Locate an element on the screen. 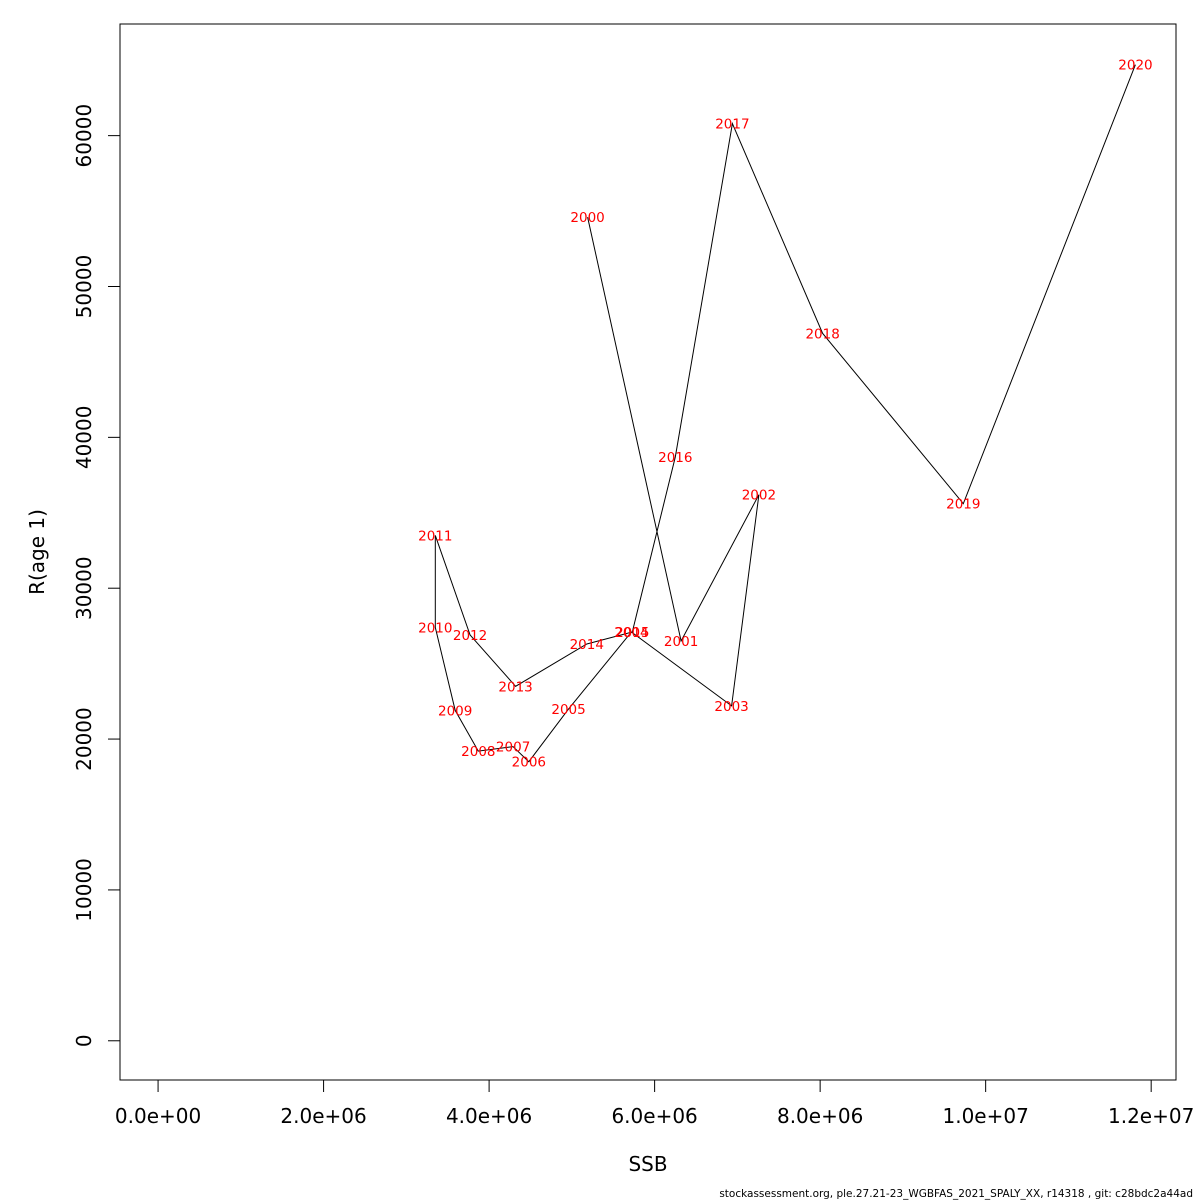 The image size is (1200, 1200). point-label-2004: 2004 is located at coordinates (631, 633).